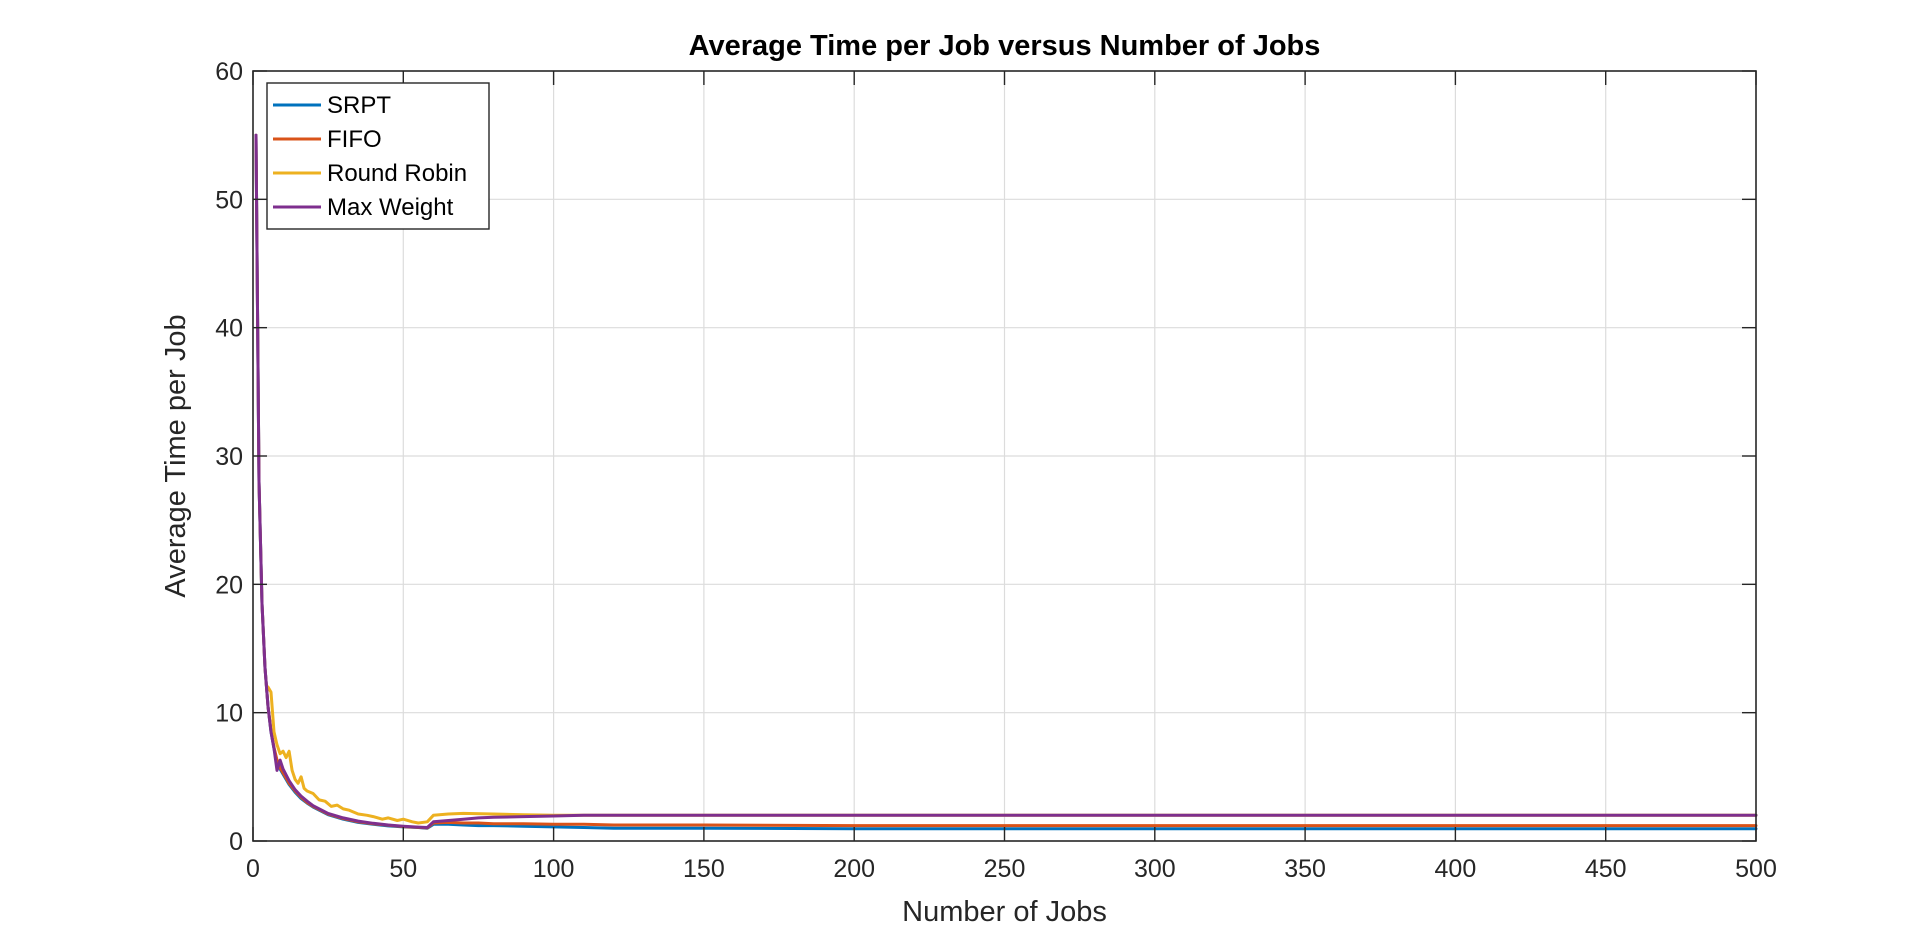 The height and width of the screenshot is (941, 1920). What do you see at coordinates (229, 457) in the screenshot?
I see `y-tick-label: 30` at bounding box center [229, 457].